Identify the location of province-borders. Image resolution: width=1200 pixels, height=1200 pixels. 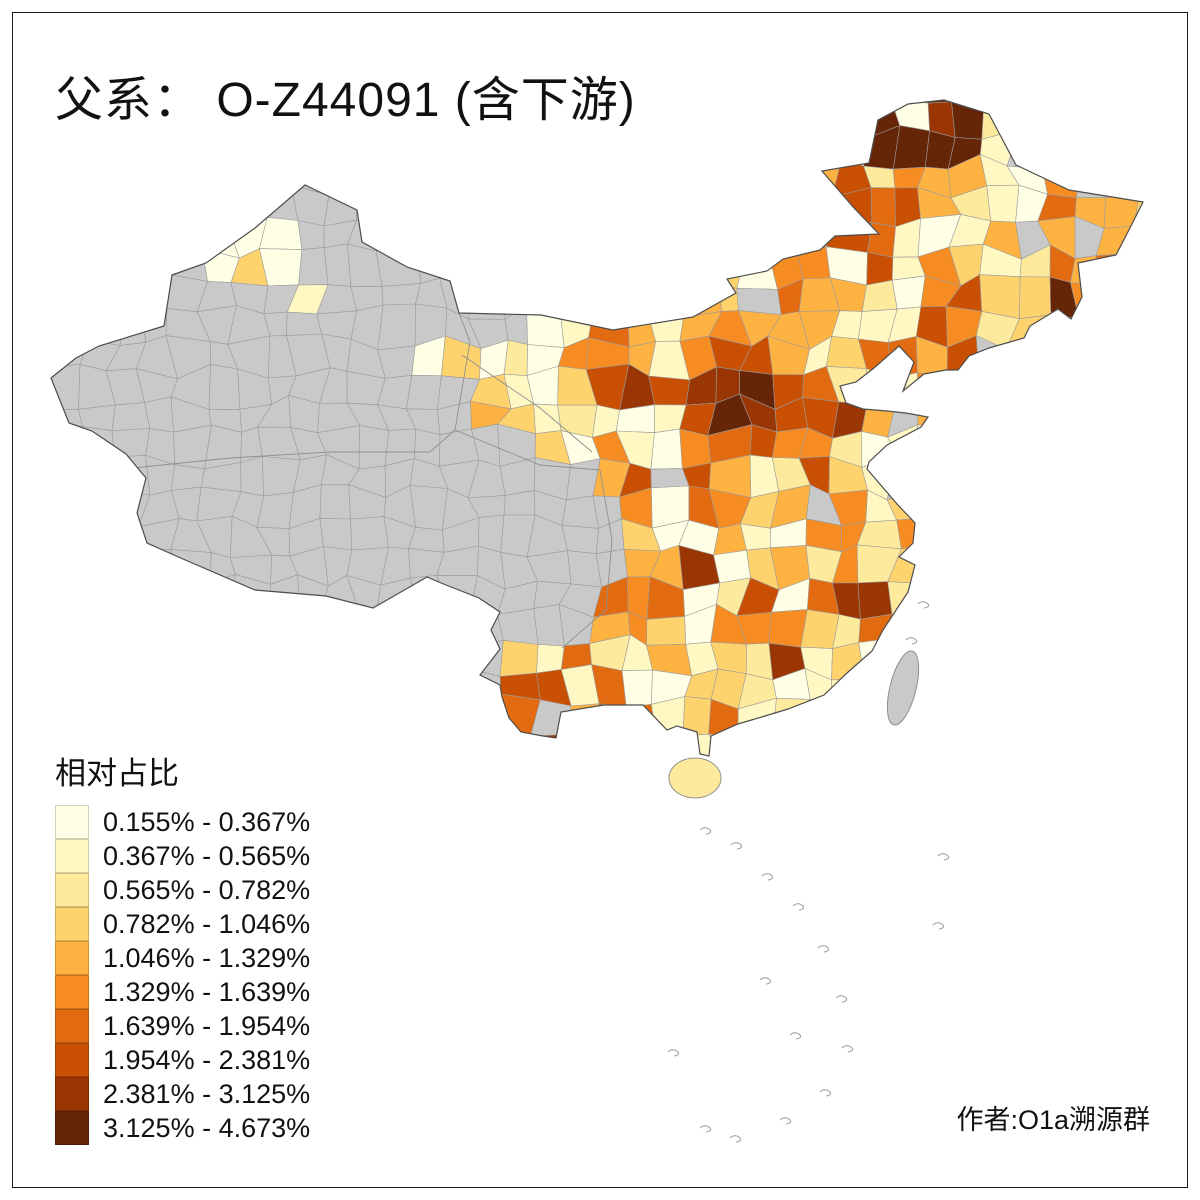
(372, 480).